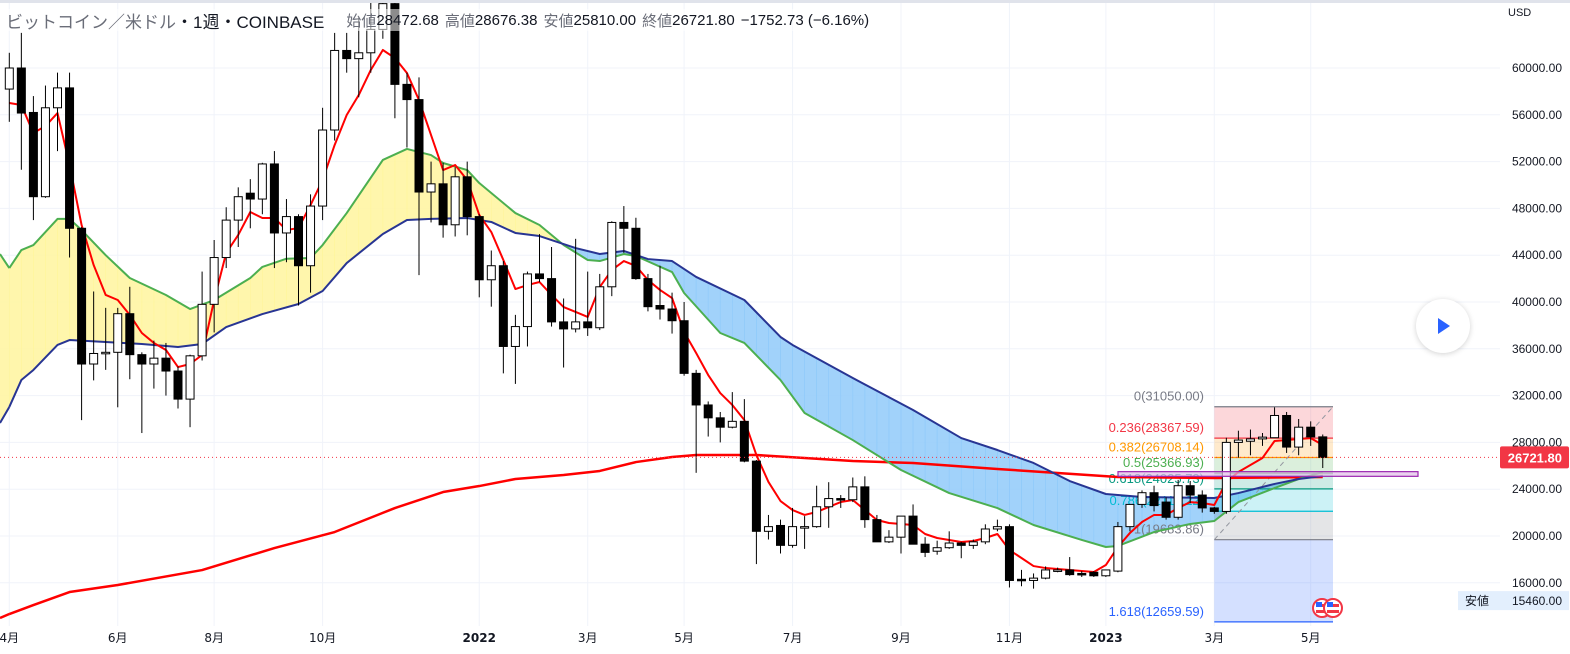 The image size is (1570, 654). I want to click on top-border, so click(785, 1).